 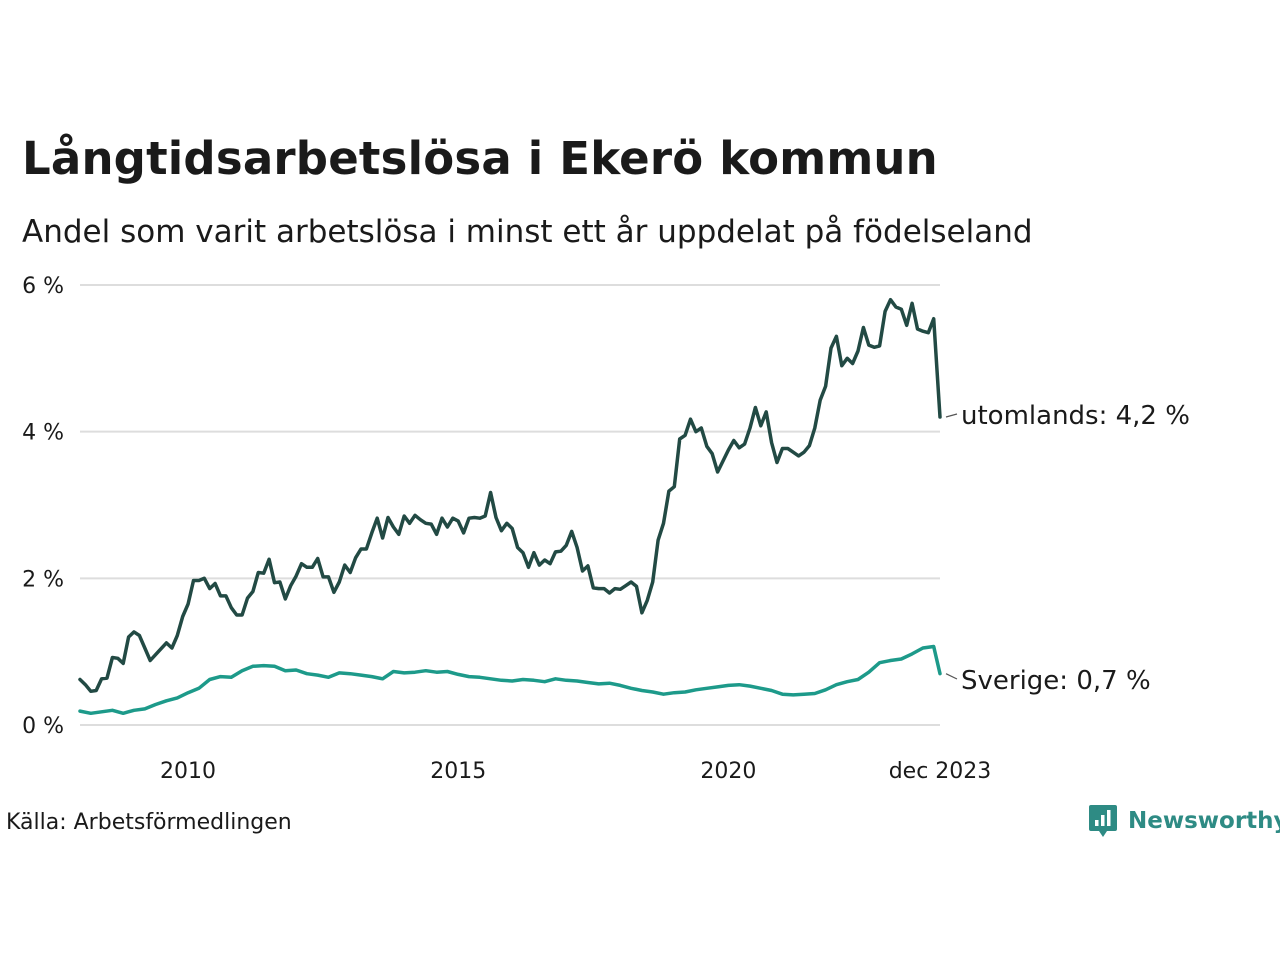 What do you see at coordinates (43, 579) in the screenshot?
I see `y-tick-label: 2 %` at bounding box center [43, 579].